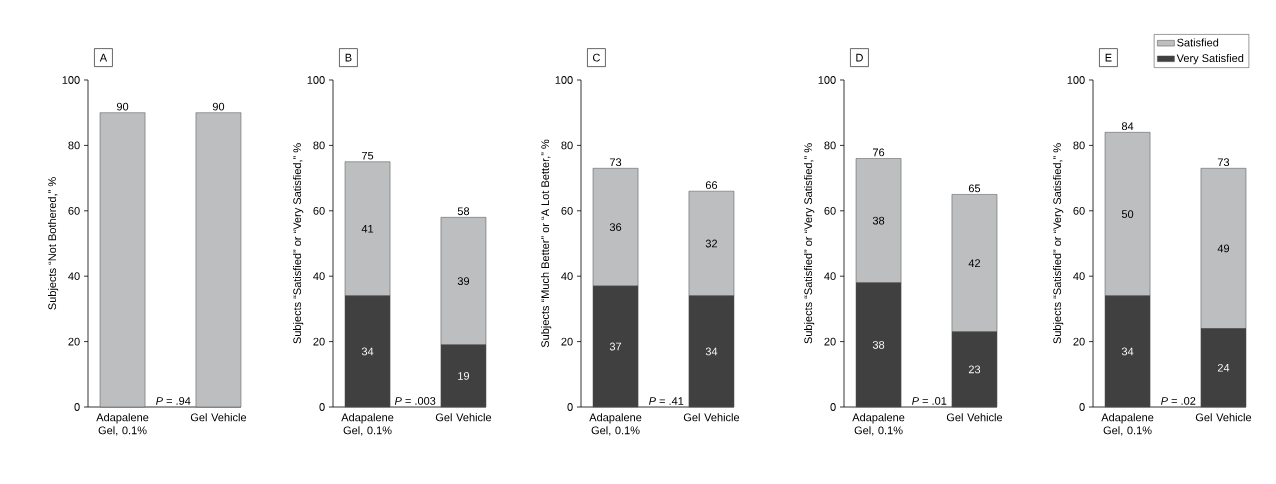  Describe the element at coordinates (463, 281) in the screenshot. I see `data-label: 39` at that location.